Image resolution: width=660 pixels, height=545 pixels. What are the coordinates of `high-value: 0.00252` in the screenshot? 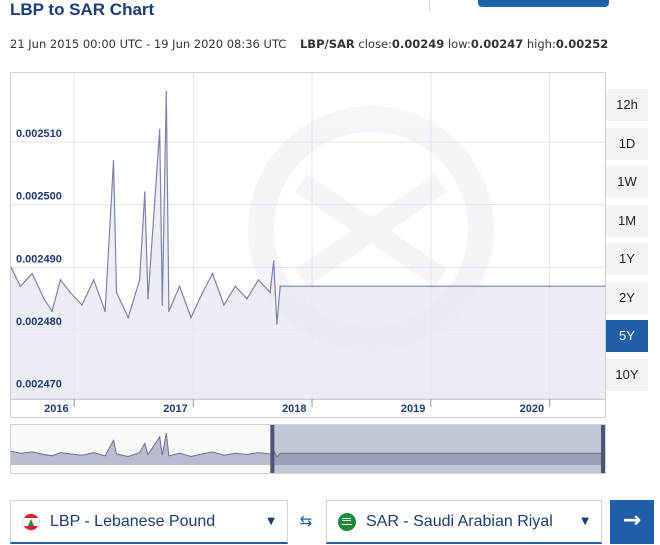 It's located at (582, 44).